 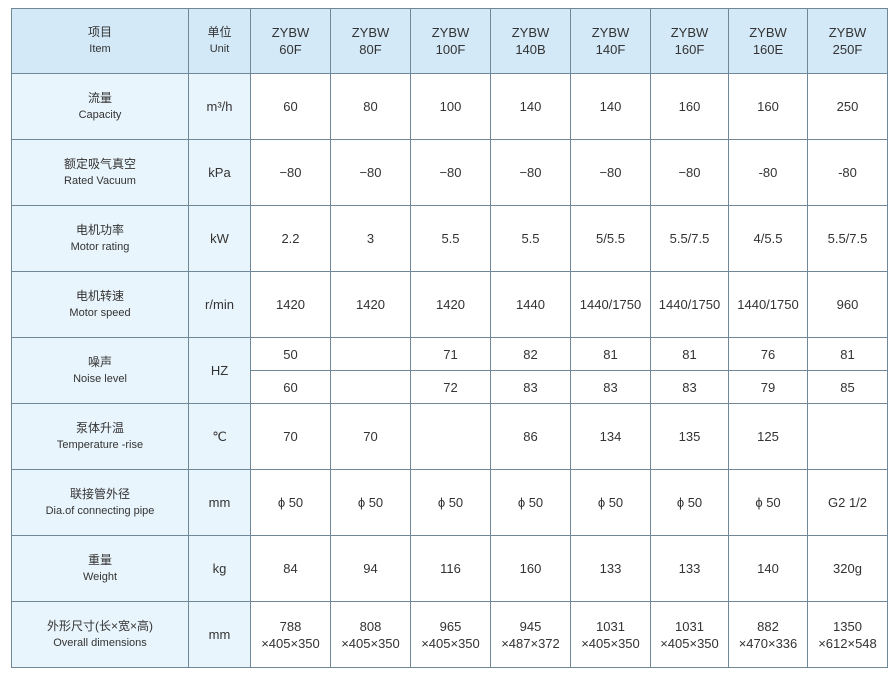 What do you see at coordinates (219, 238) in the screenshot?
I see `unit: kW` at bounding box center [219, 238].